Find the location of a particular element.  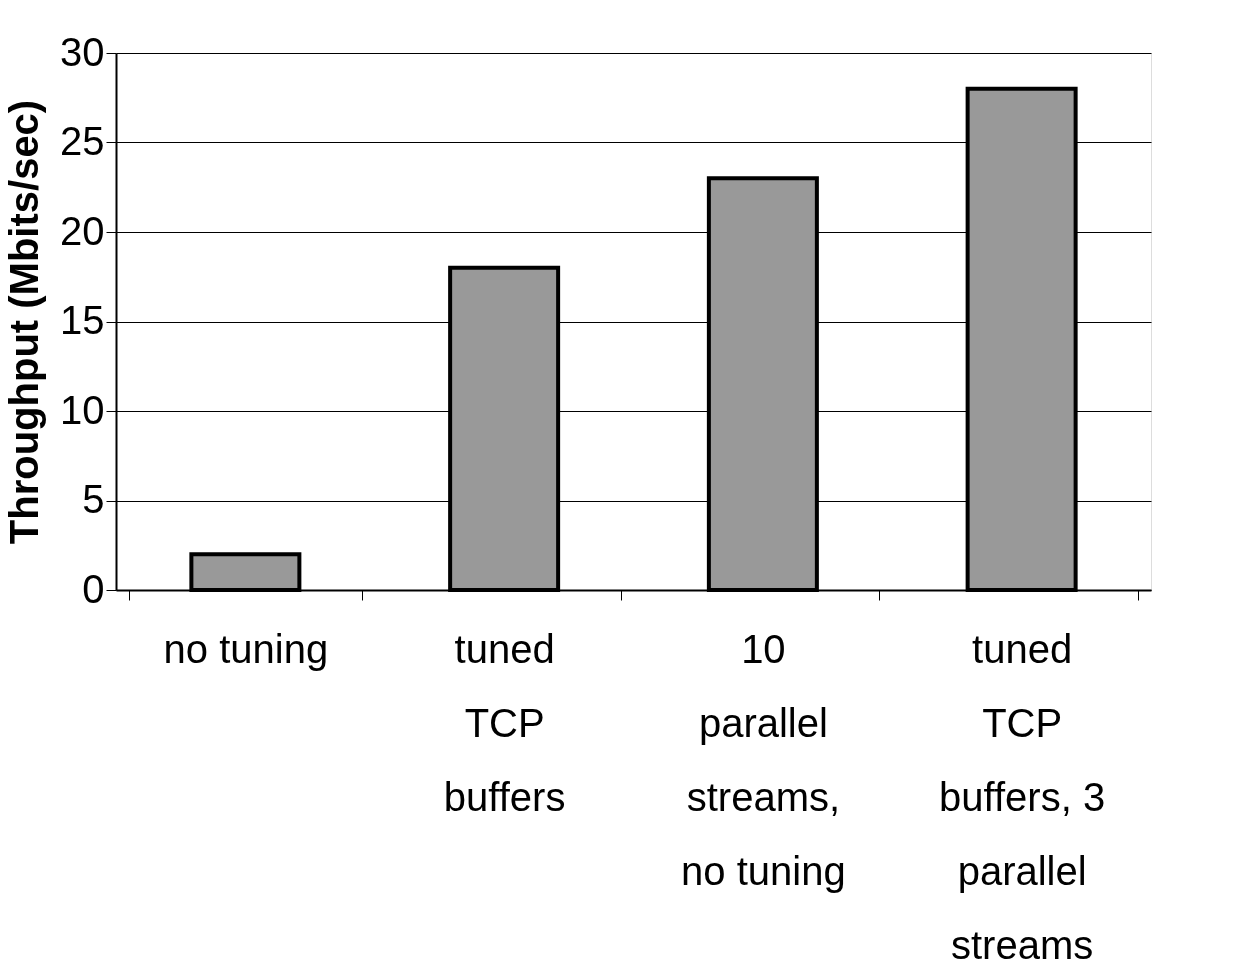

y-axis-title: Throughput (Mbits/sec) is located at coordinates (24, 322).